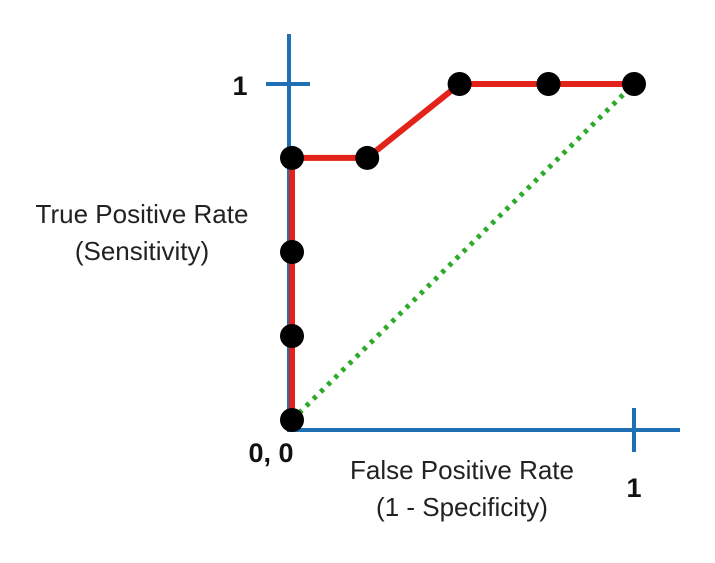  Describe the element at coordinates (633, 488) in the screenshot. I see `x-tick-label-one: 1` at that location.